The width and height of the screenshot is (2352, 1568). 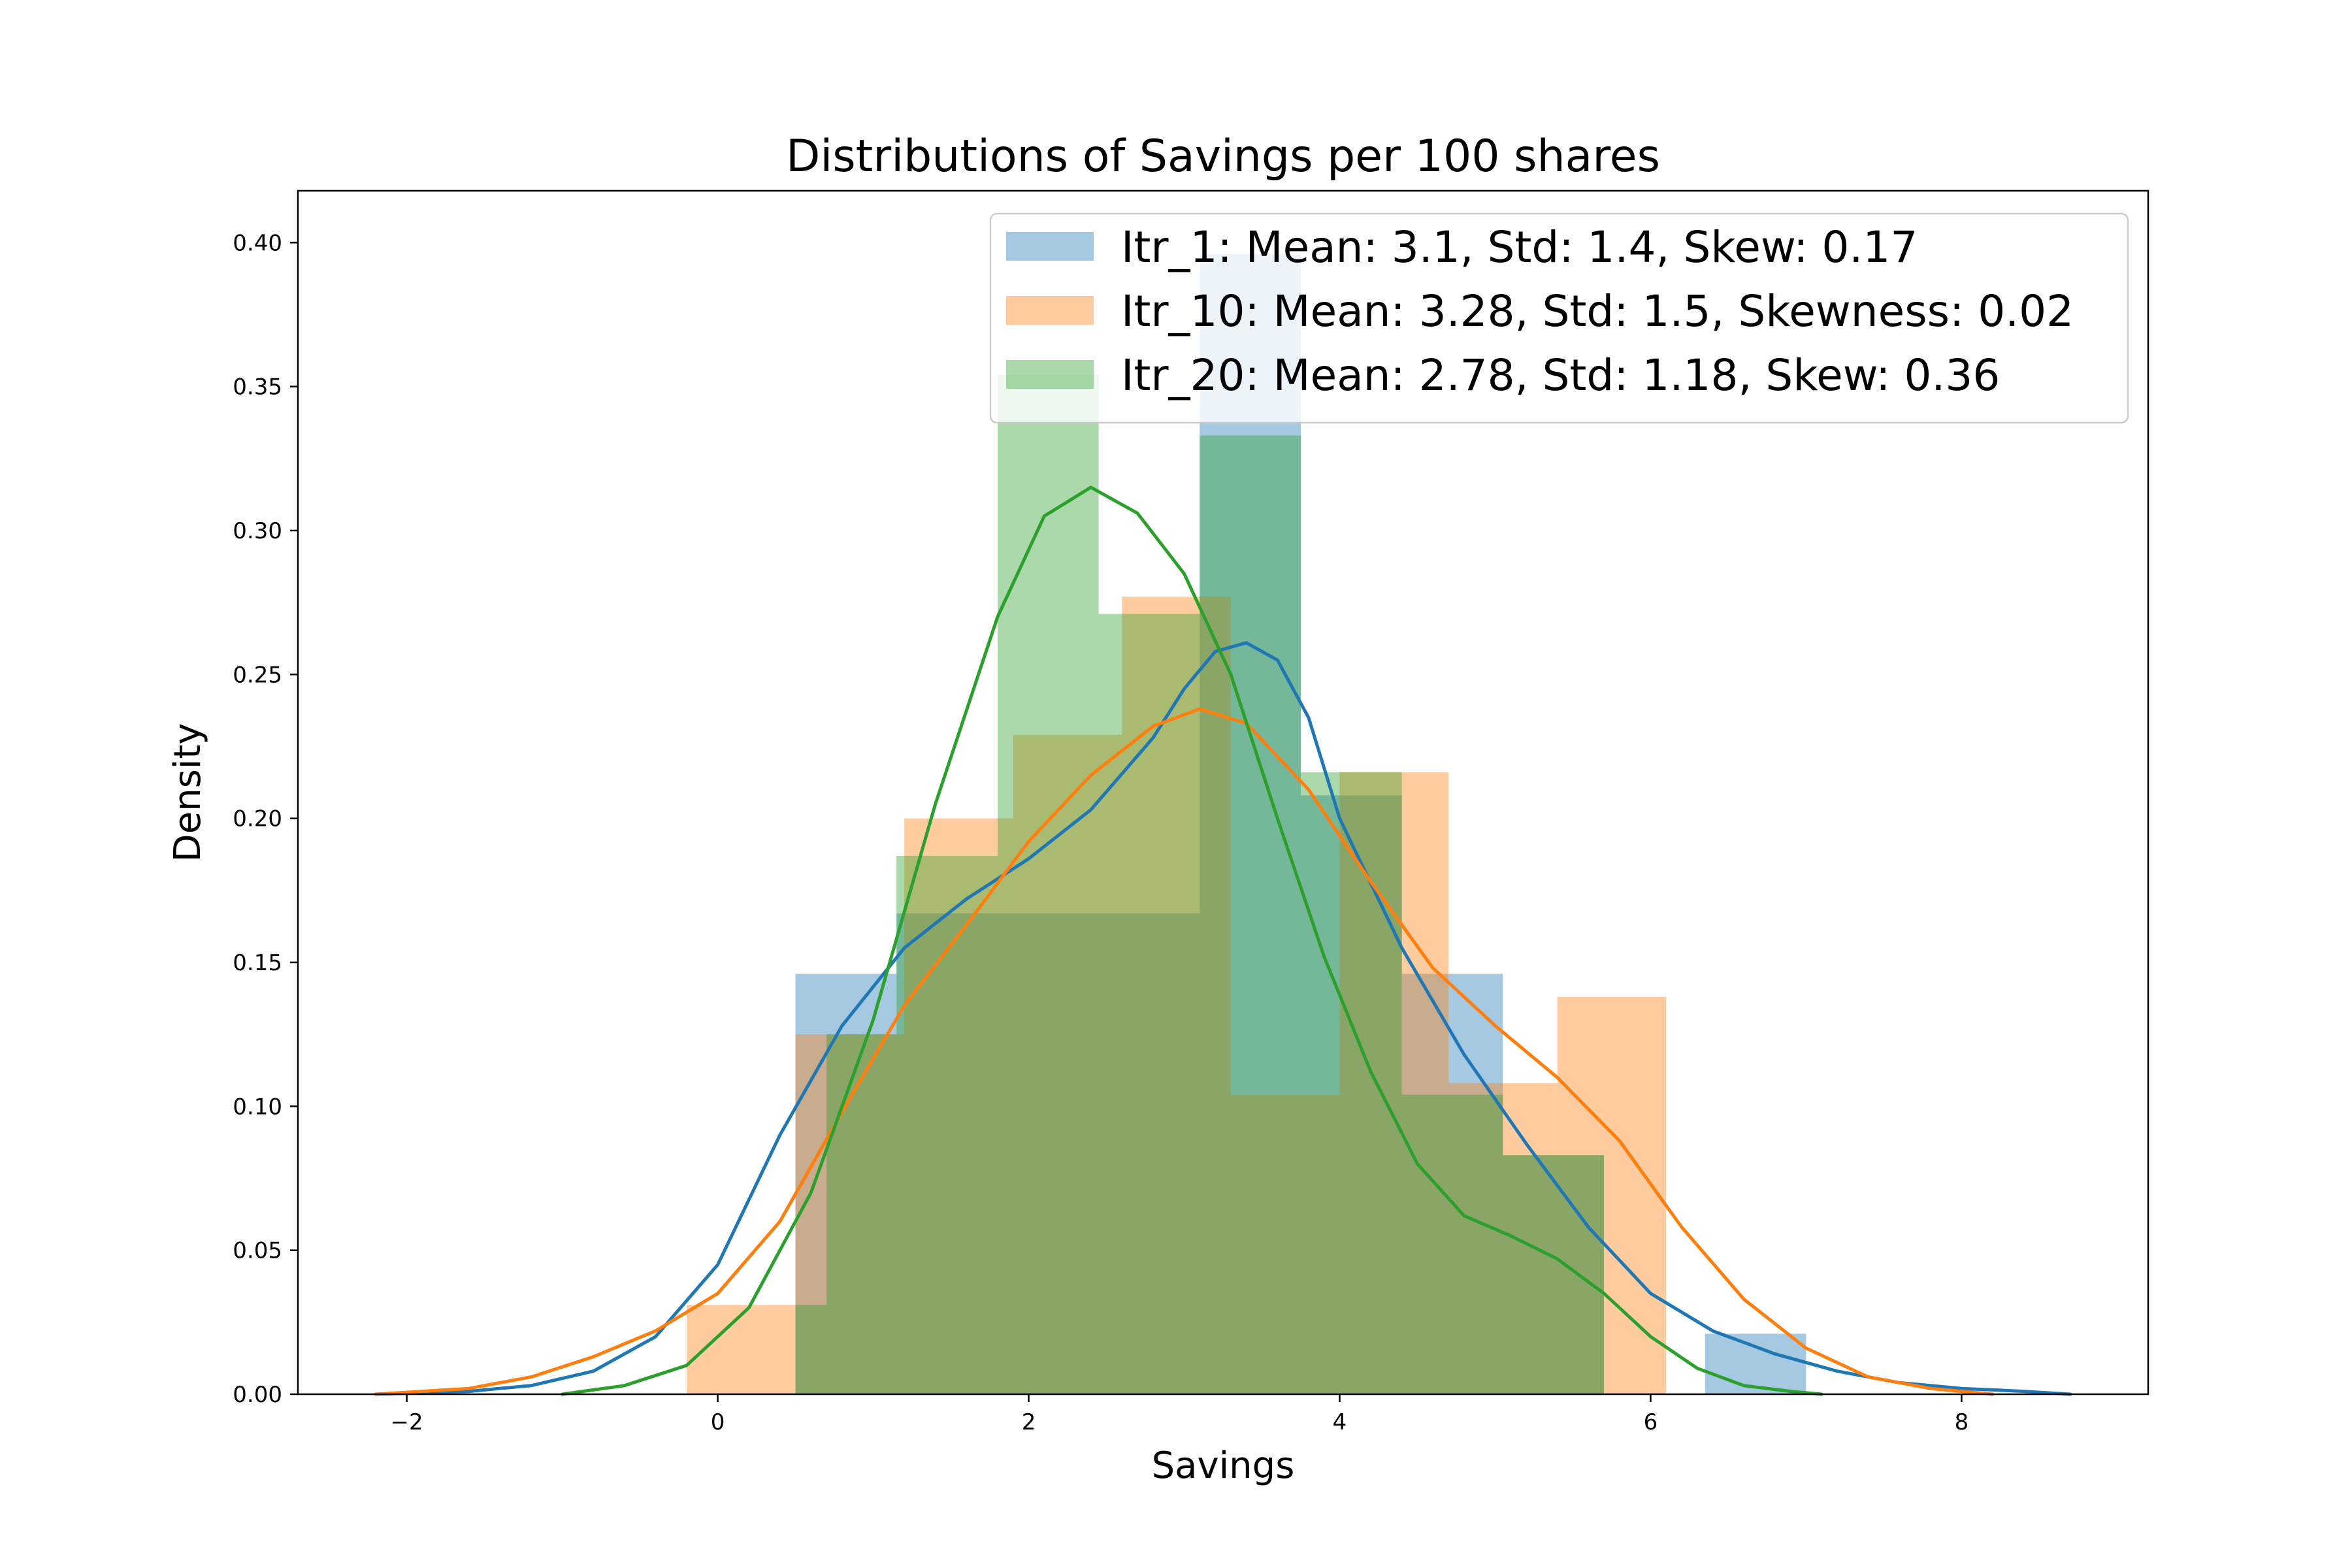 What do you see at coordinates (188, 792) in the screenshot?
I see `y-axis-label: Density` at bounding box center [188, 792].